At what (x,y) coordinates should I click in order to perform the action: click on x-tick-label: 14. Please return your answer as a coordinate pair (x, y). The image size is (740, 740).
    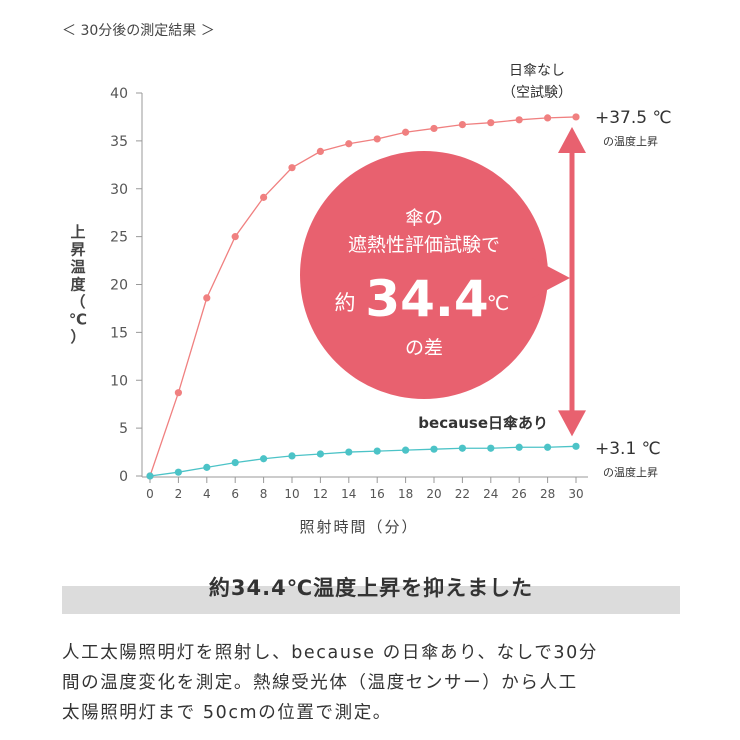
    Looking at the image, I should click on (348, 494).